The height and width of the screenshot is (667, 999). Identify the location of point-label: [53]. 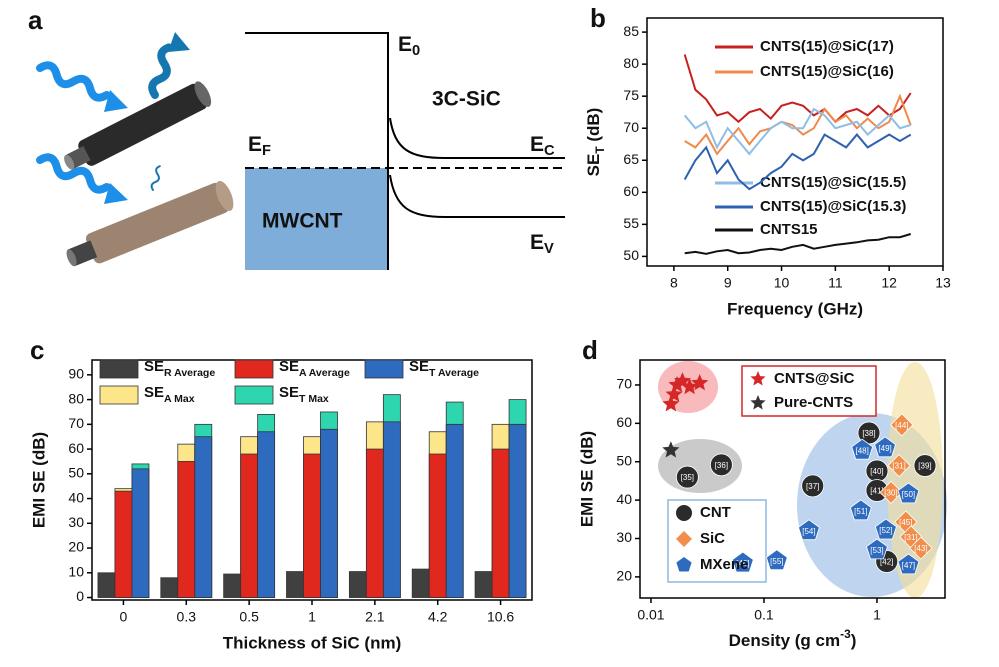
(876, 550).